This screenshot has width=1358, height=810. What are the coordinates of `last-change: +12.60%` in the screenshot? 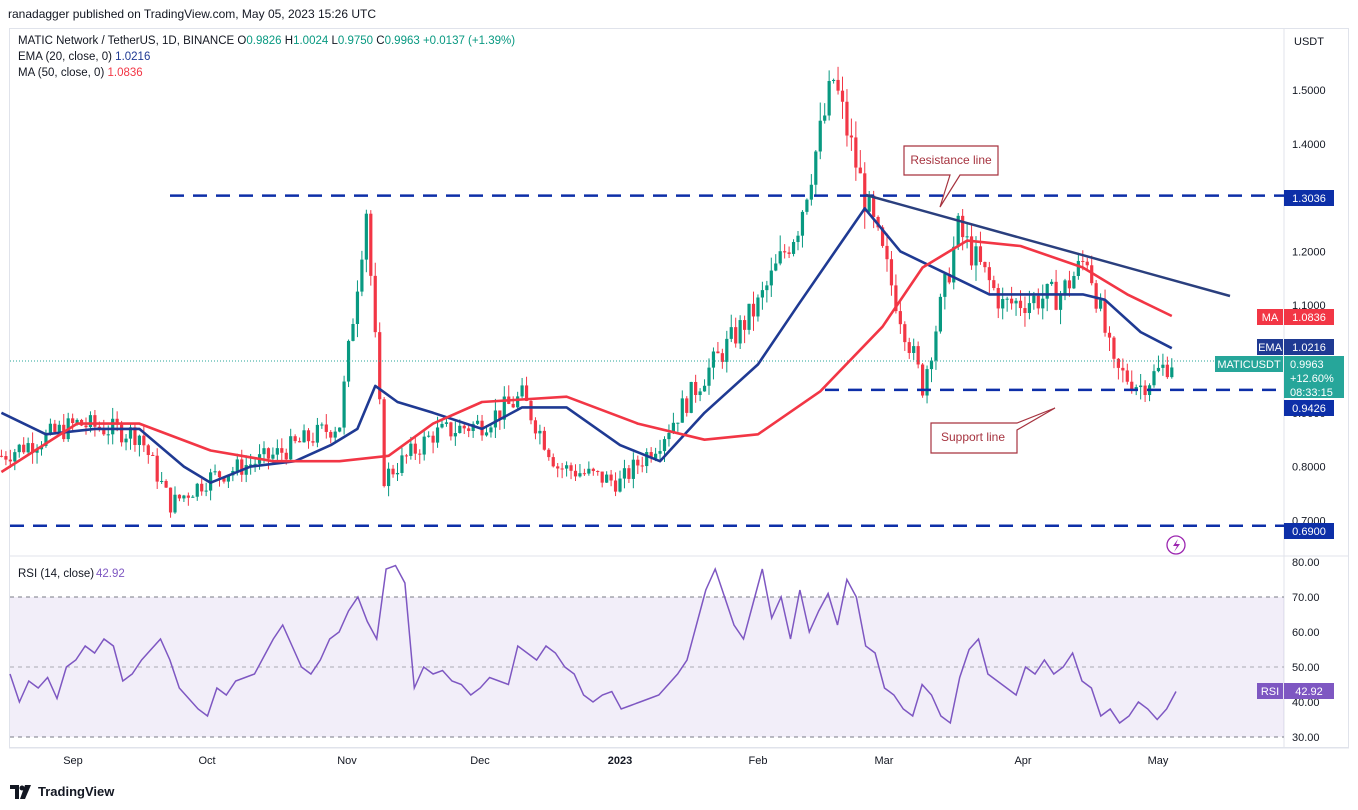 It's located at (1312, 379).